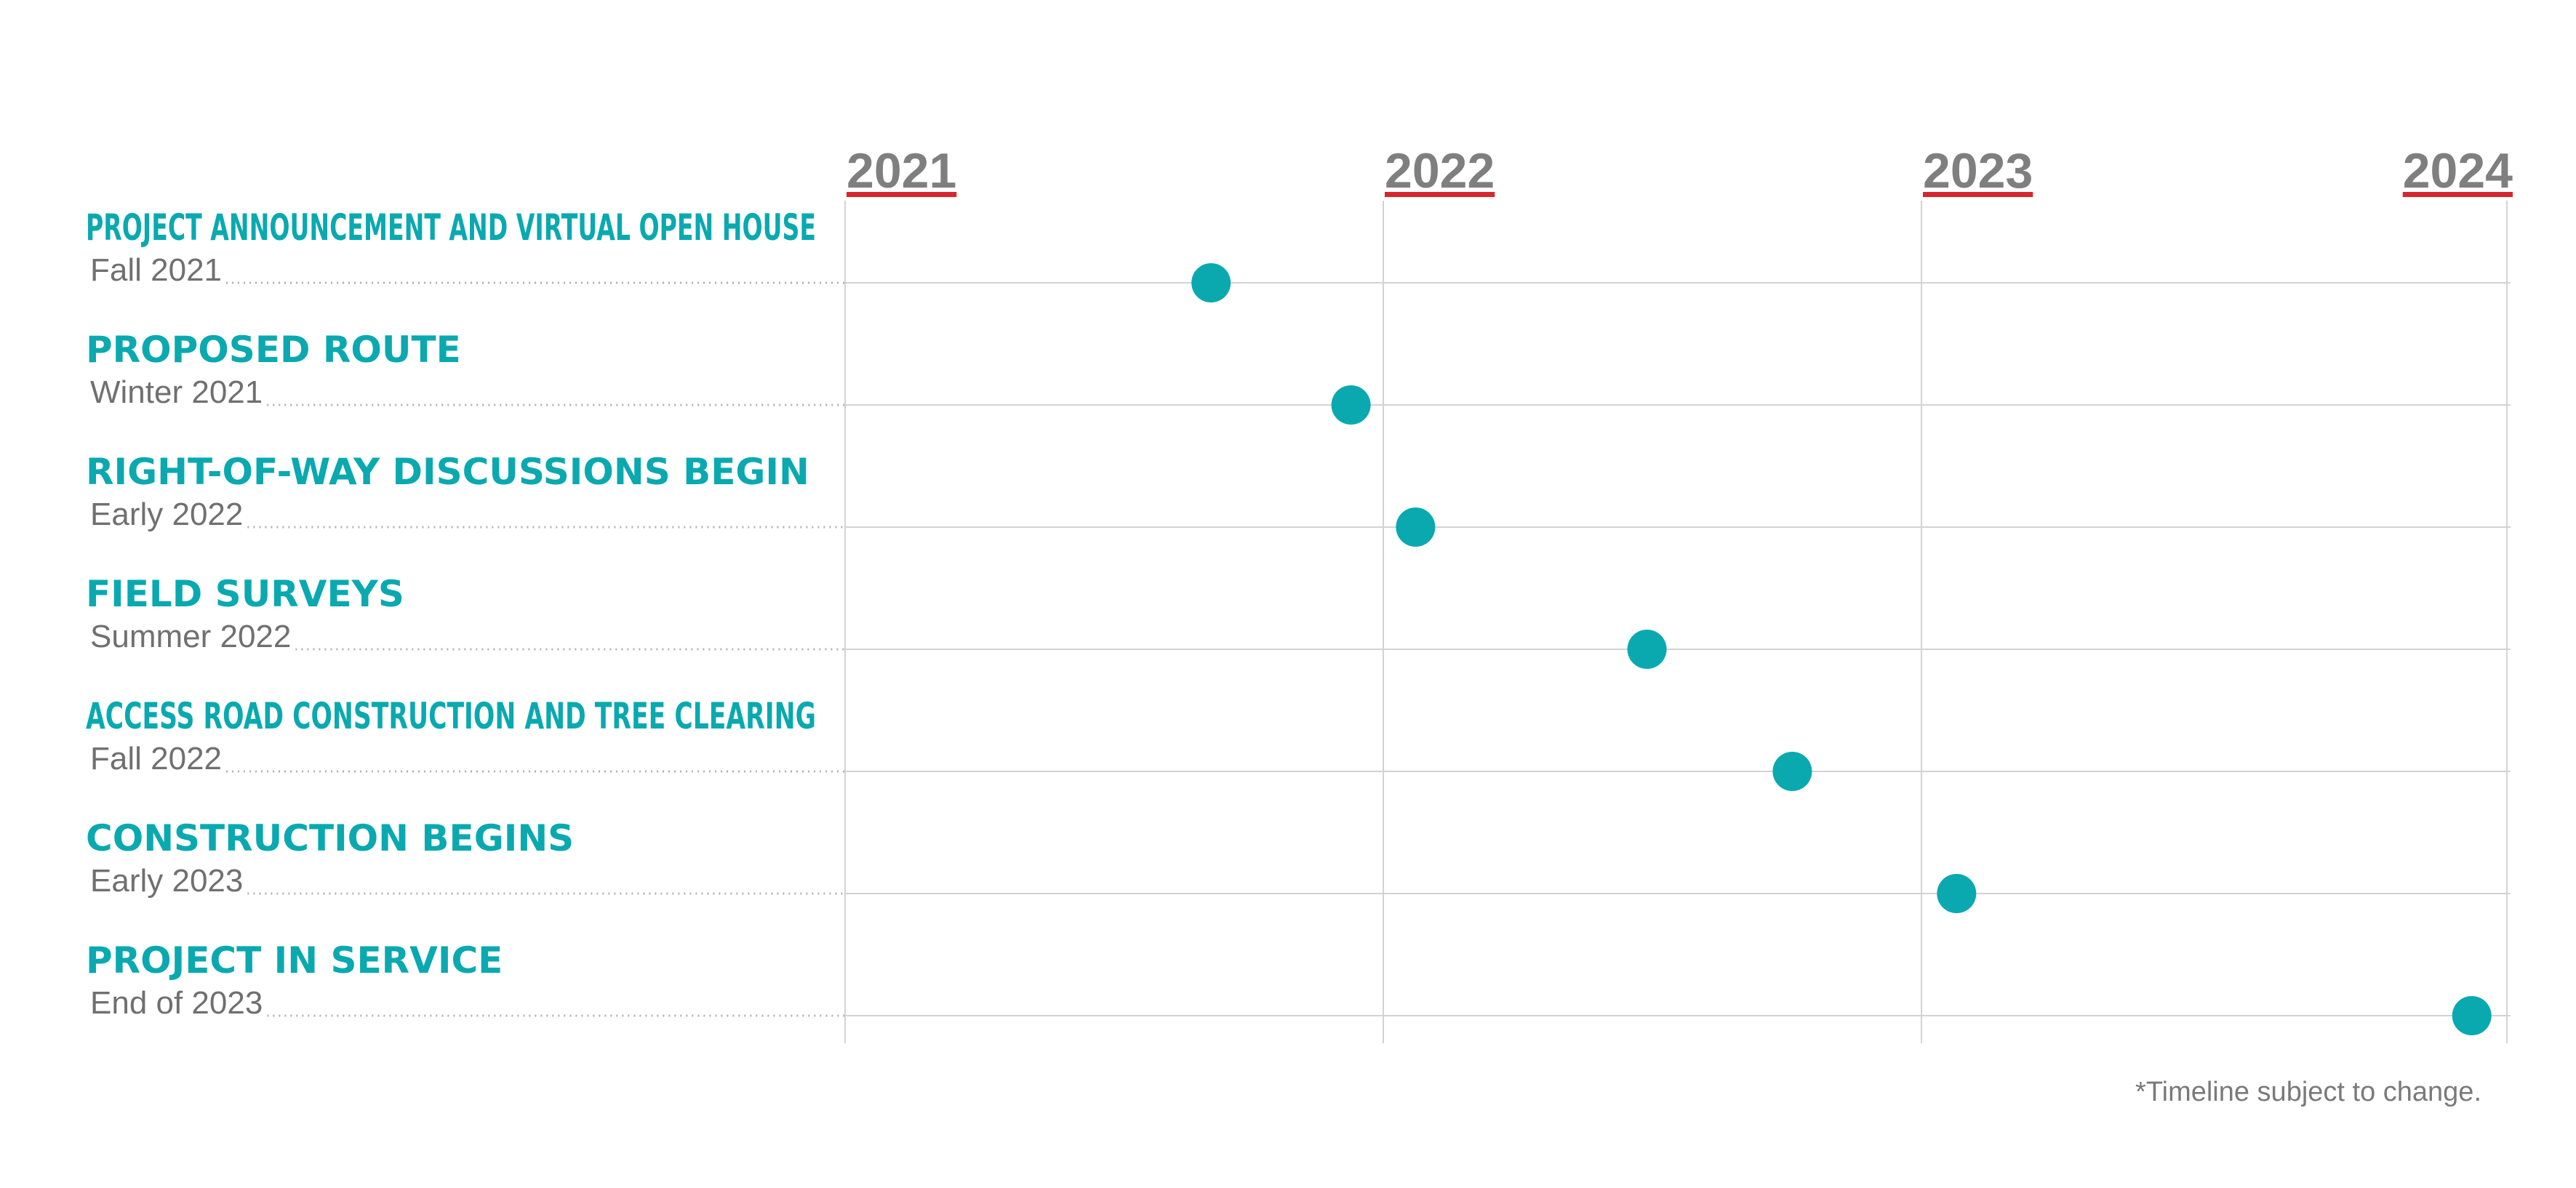  I want to click on task-title: CONSTRUCTION BEGINS, so click(330, 838).